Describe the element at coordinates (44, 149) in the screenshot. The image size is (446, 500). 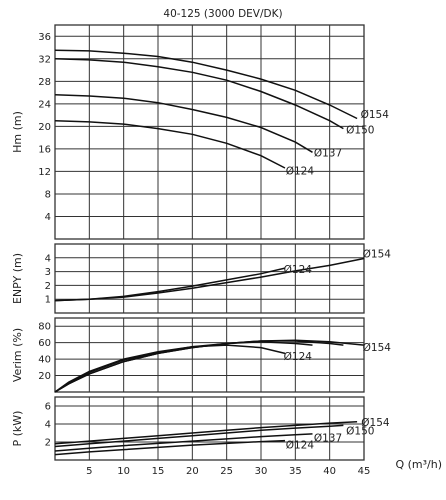
I see `y-tick-label: 16` at that location.